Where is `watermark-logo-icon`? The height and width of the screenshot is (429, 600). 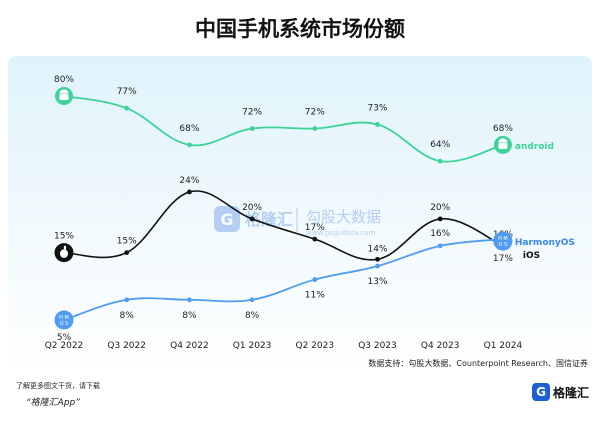 watermark-logo-icon is located at coordinates (227, 219).